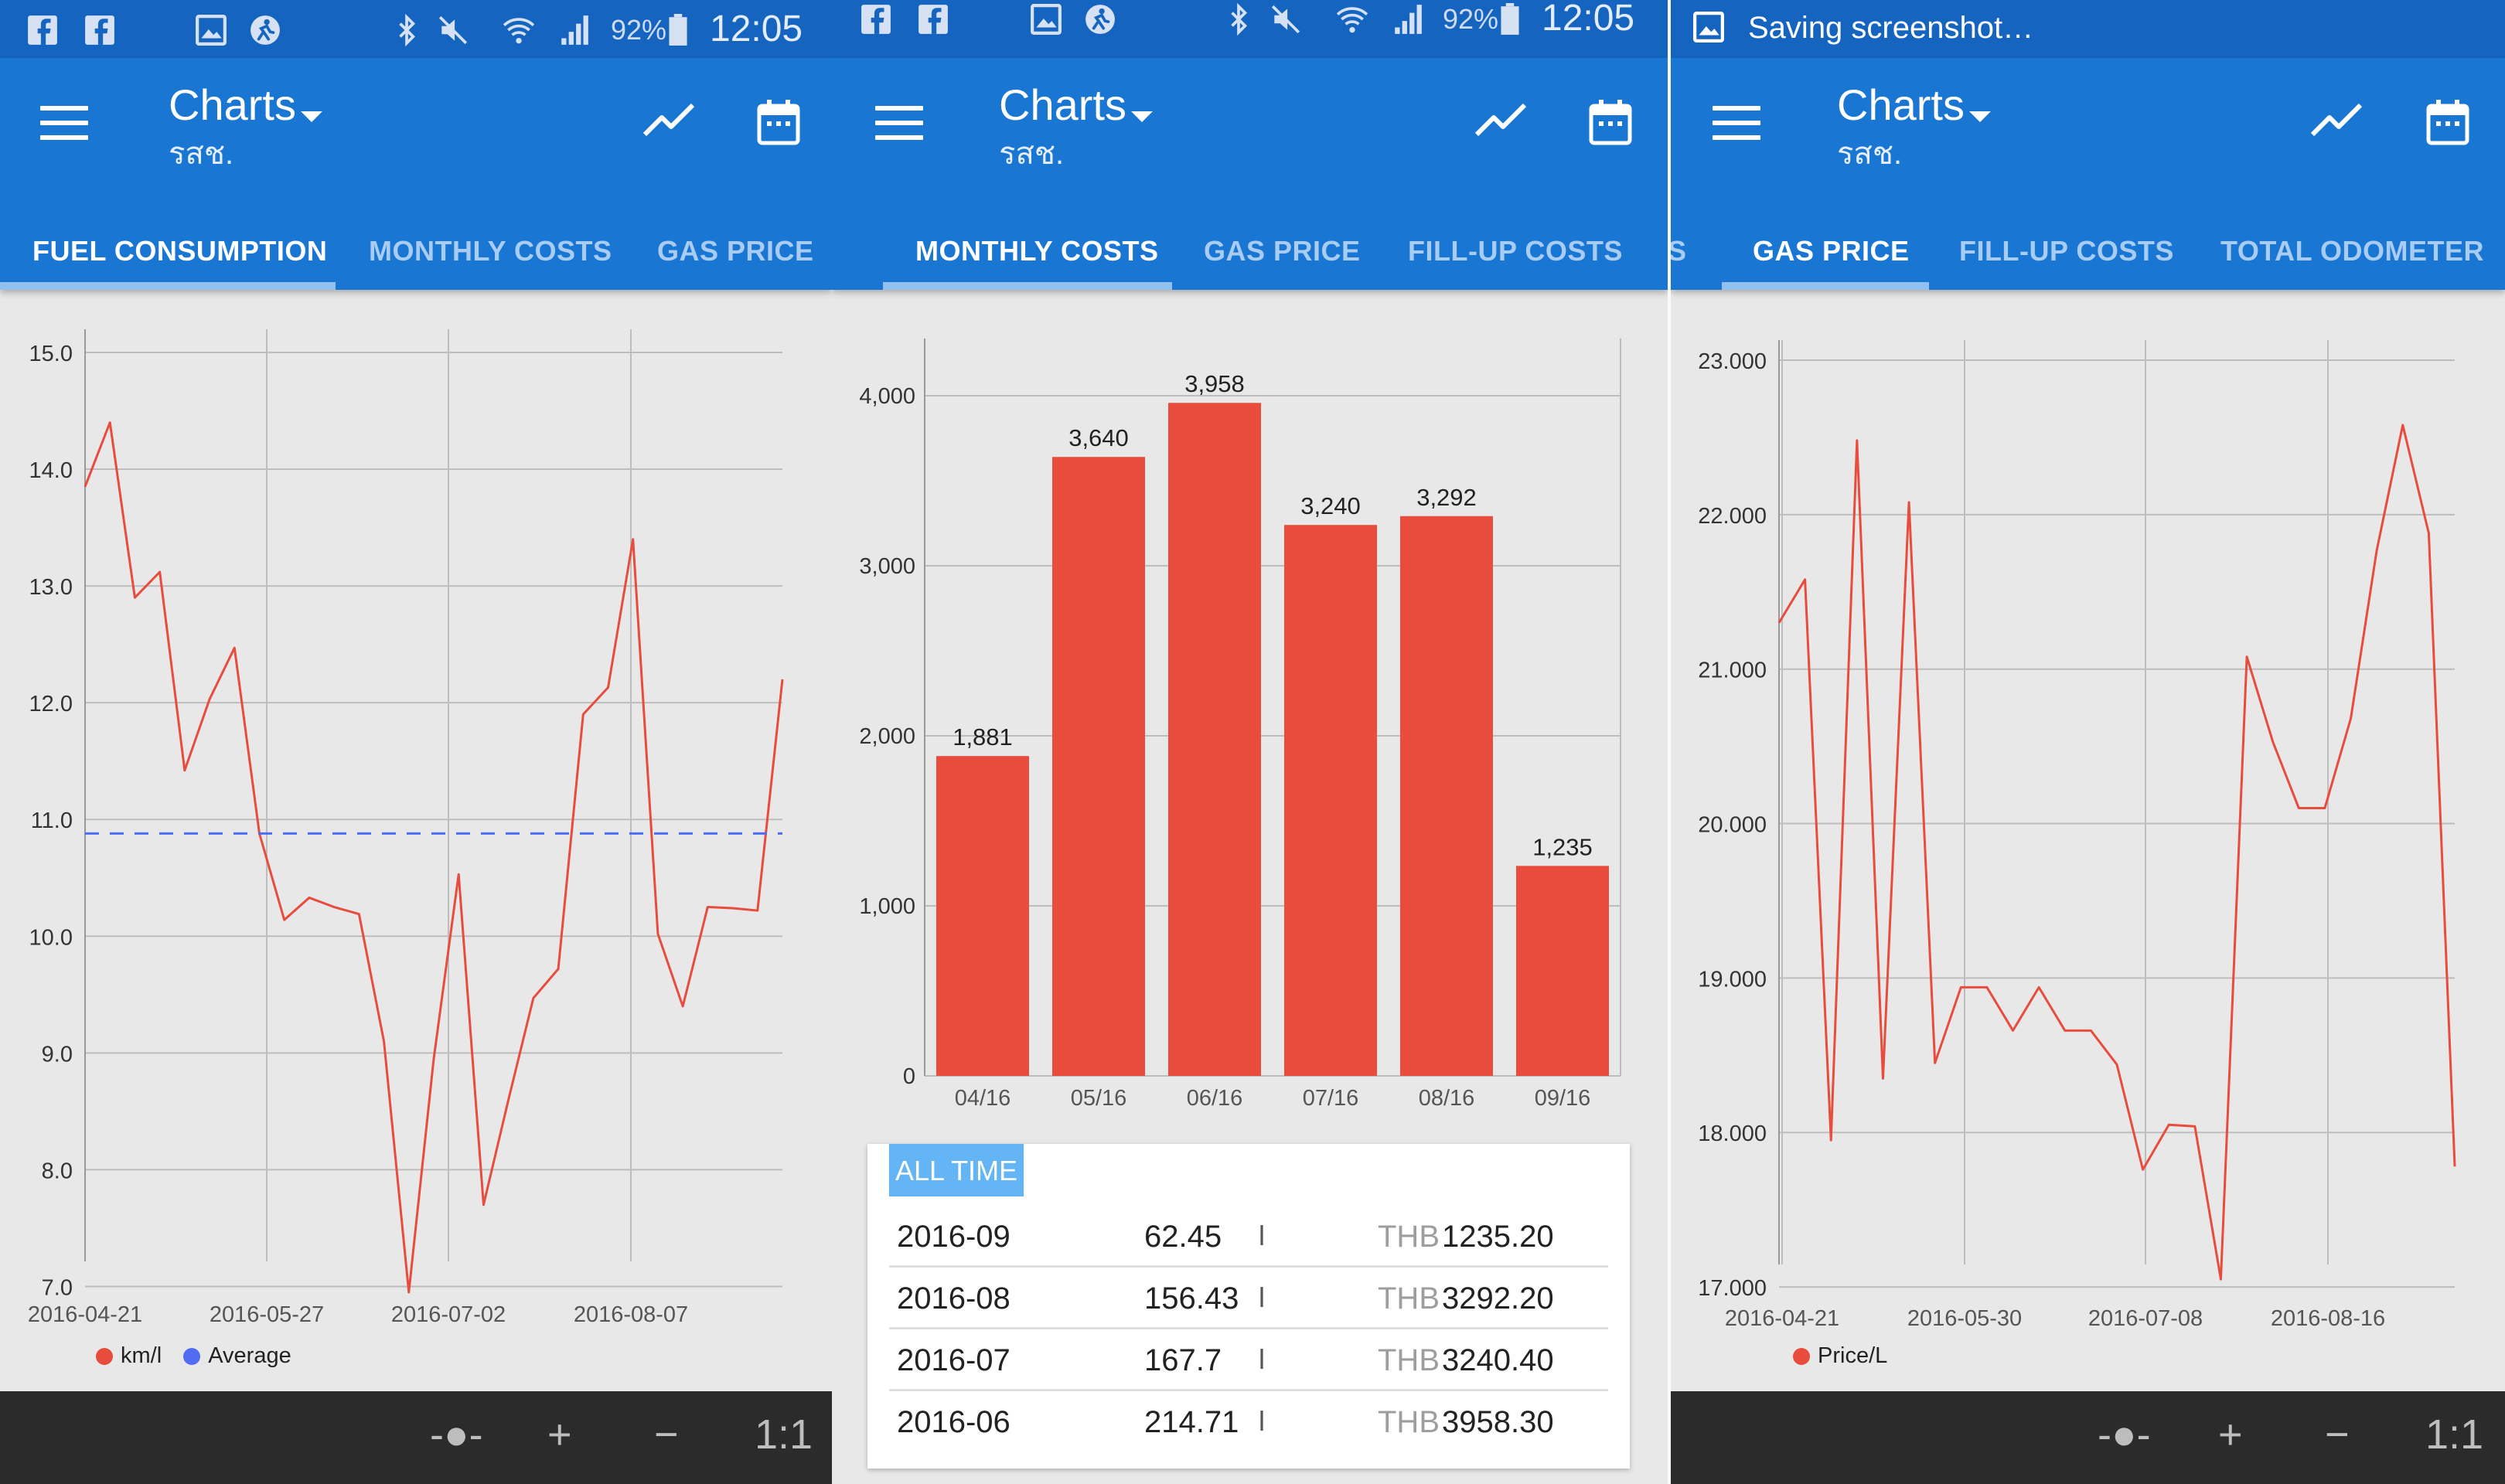  I want to click on row-unit: l, so click(1262, 1235).